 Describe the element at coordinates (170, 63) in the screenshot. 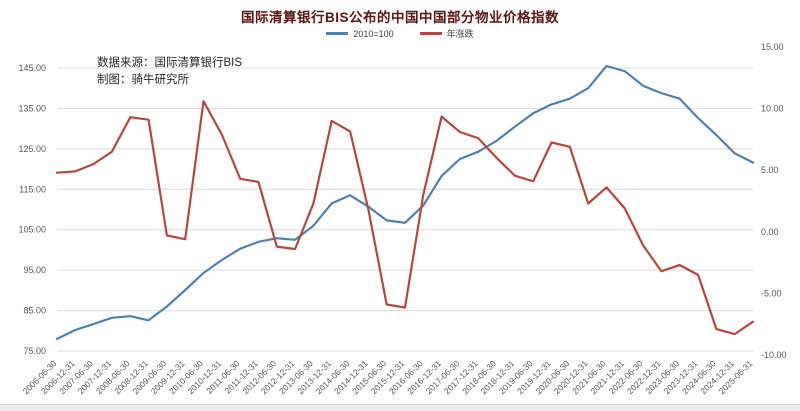

I see `source-line: 数据来源：国际清算银行BIS` at that location.